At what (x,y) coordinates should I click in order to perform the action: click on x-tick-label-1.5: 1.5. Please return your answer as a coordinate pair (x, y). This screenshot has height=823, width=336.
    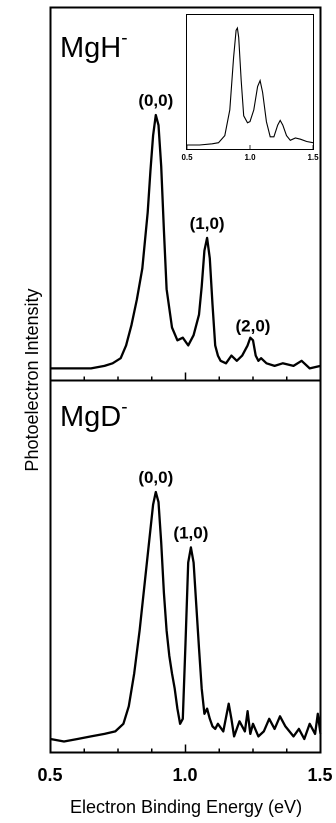
    Looking at the image, I should click on (319, 775).